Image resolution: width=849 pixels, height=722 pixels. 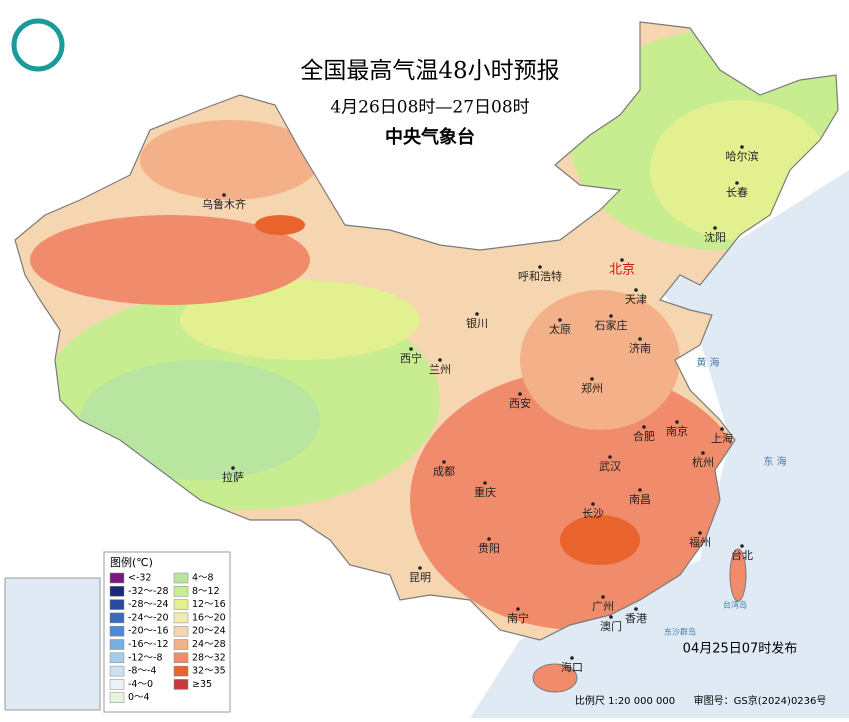 I want to click on legend-label: -20～-16, so click(x=148, y=631).